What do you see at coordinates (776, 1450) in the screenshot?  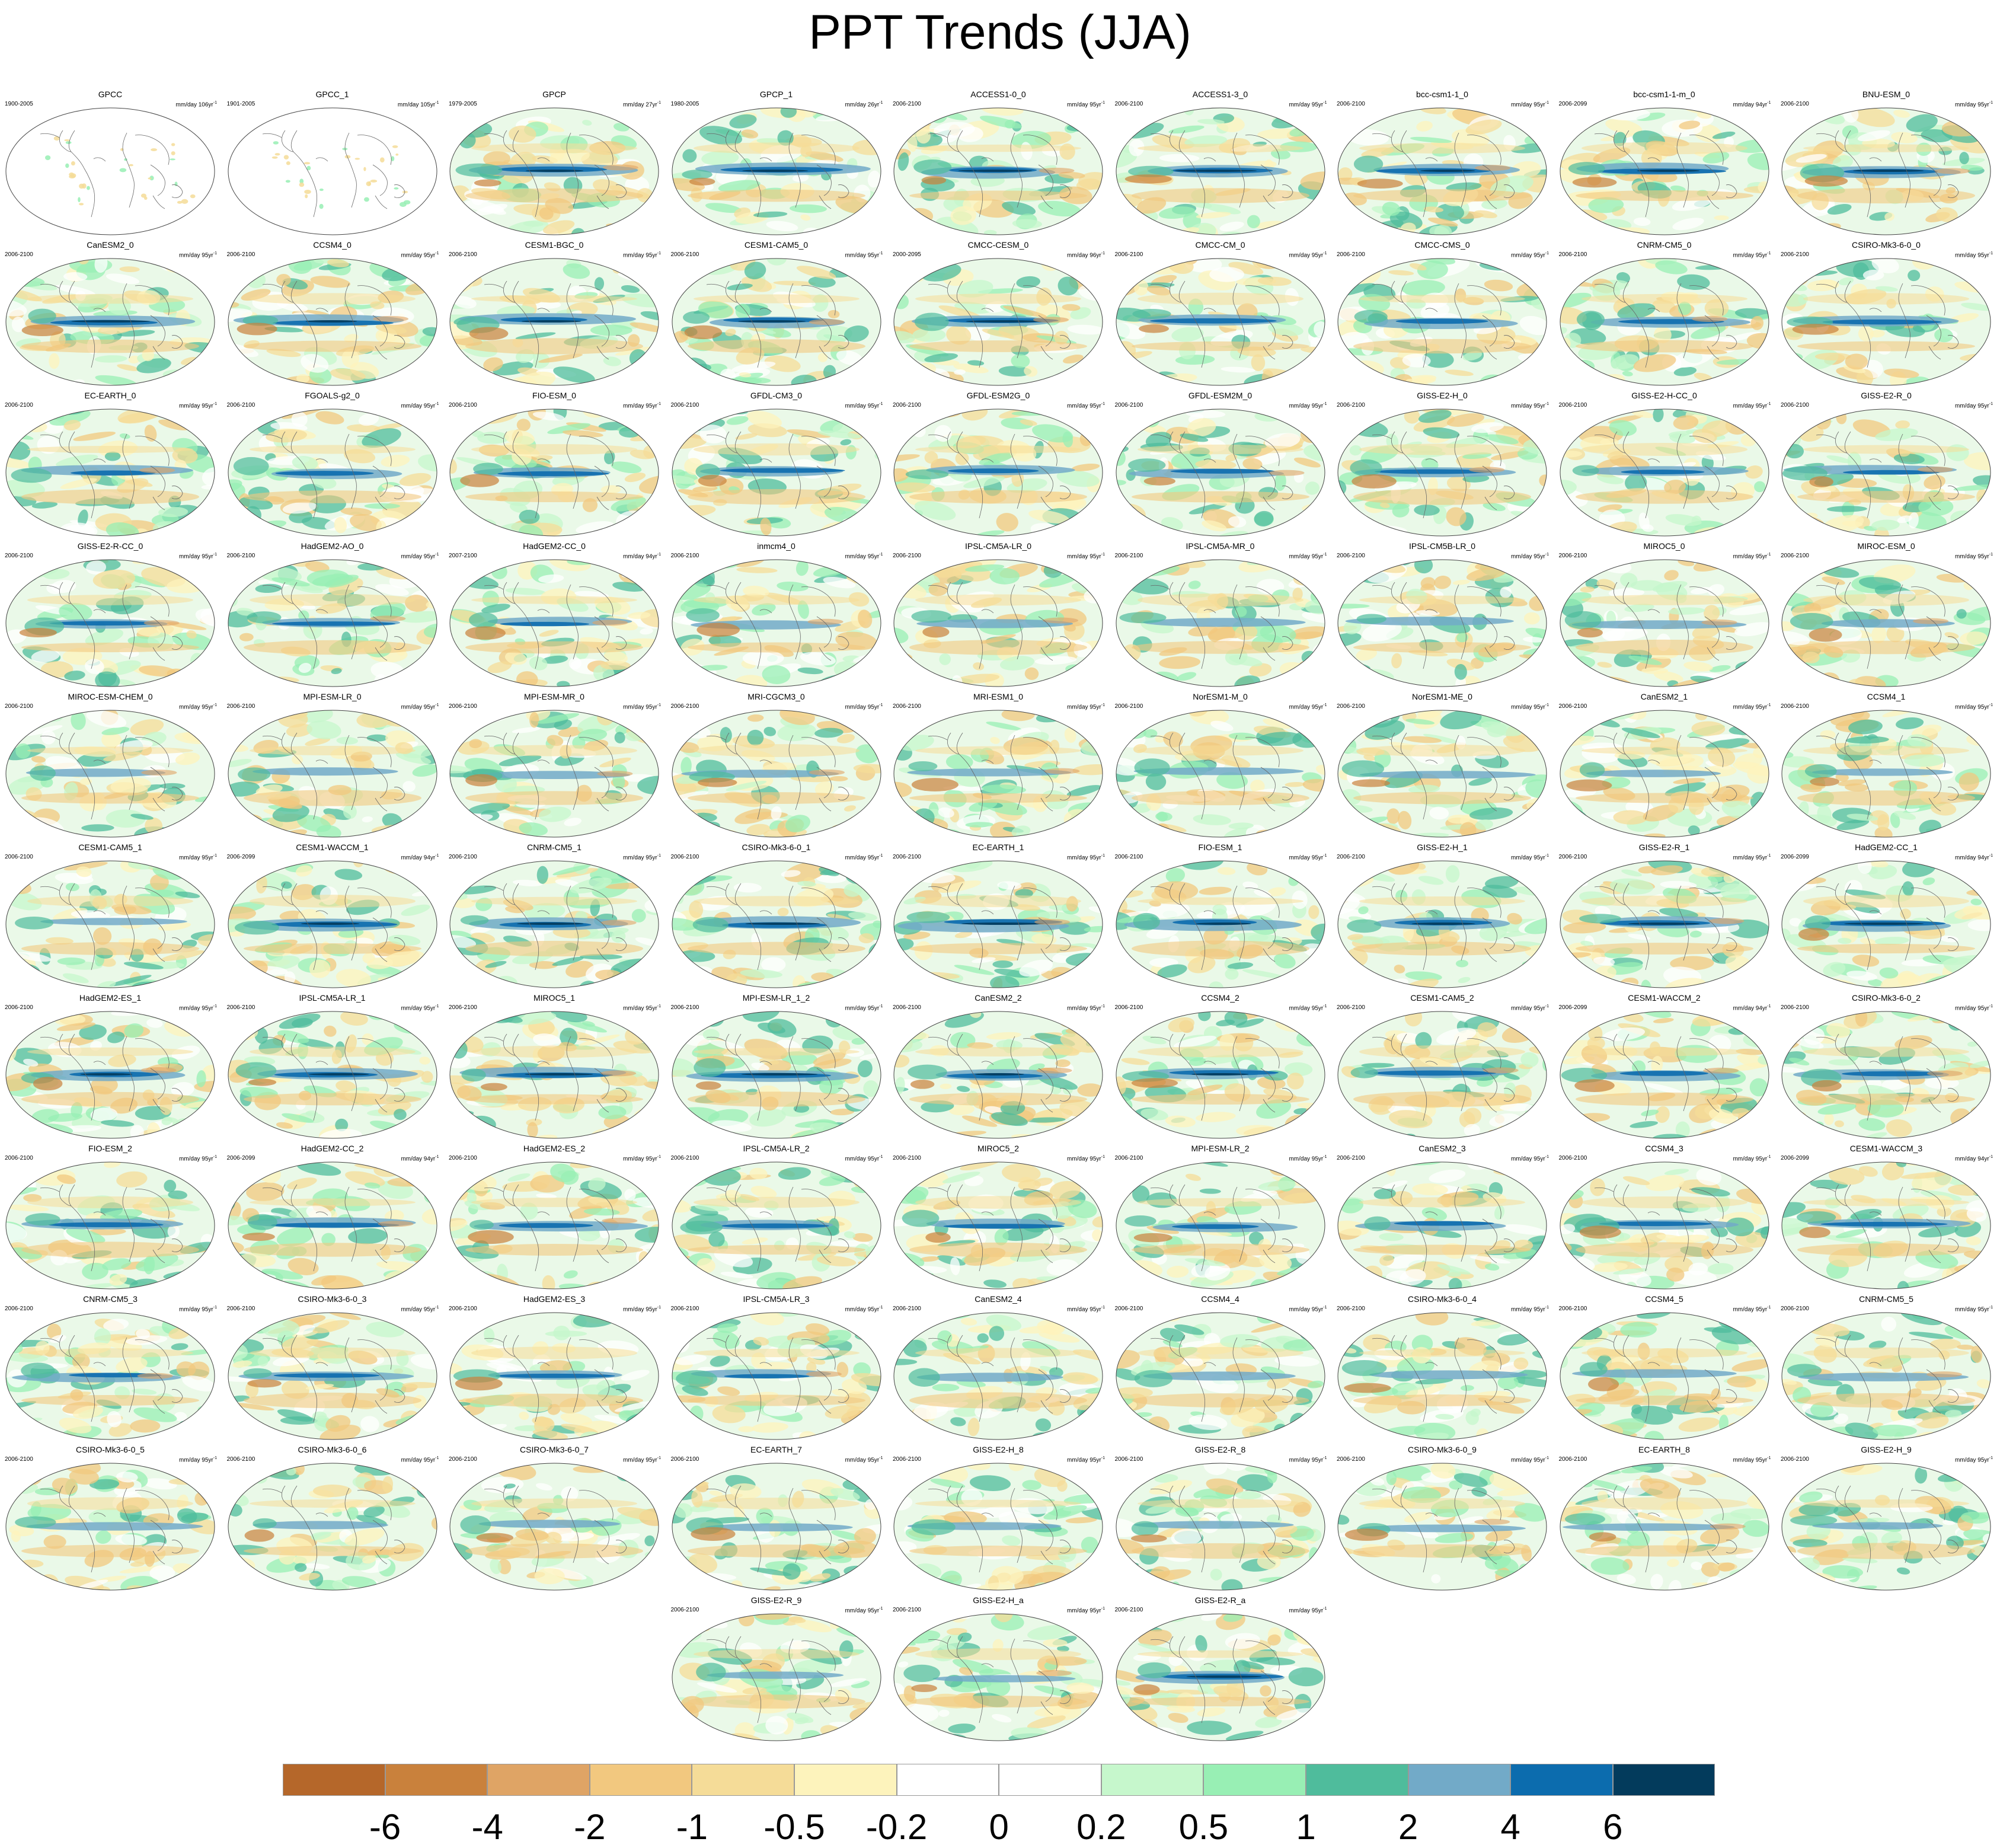 I see `panel-title: EC-EARTH_7` at bounding box center [776, 1450].